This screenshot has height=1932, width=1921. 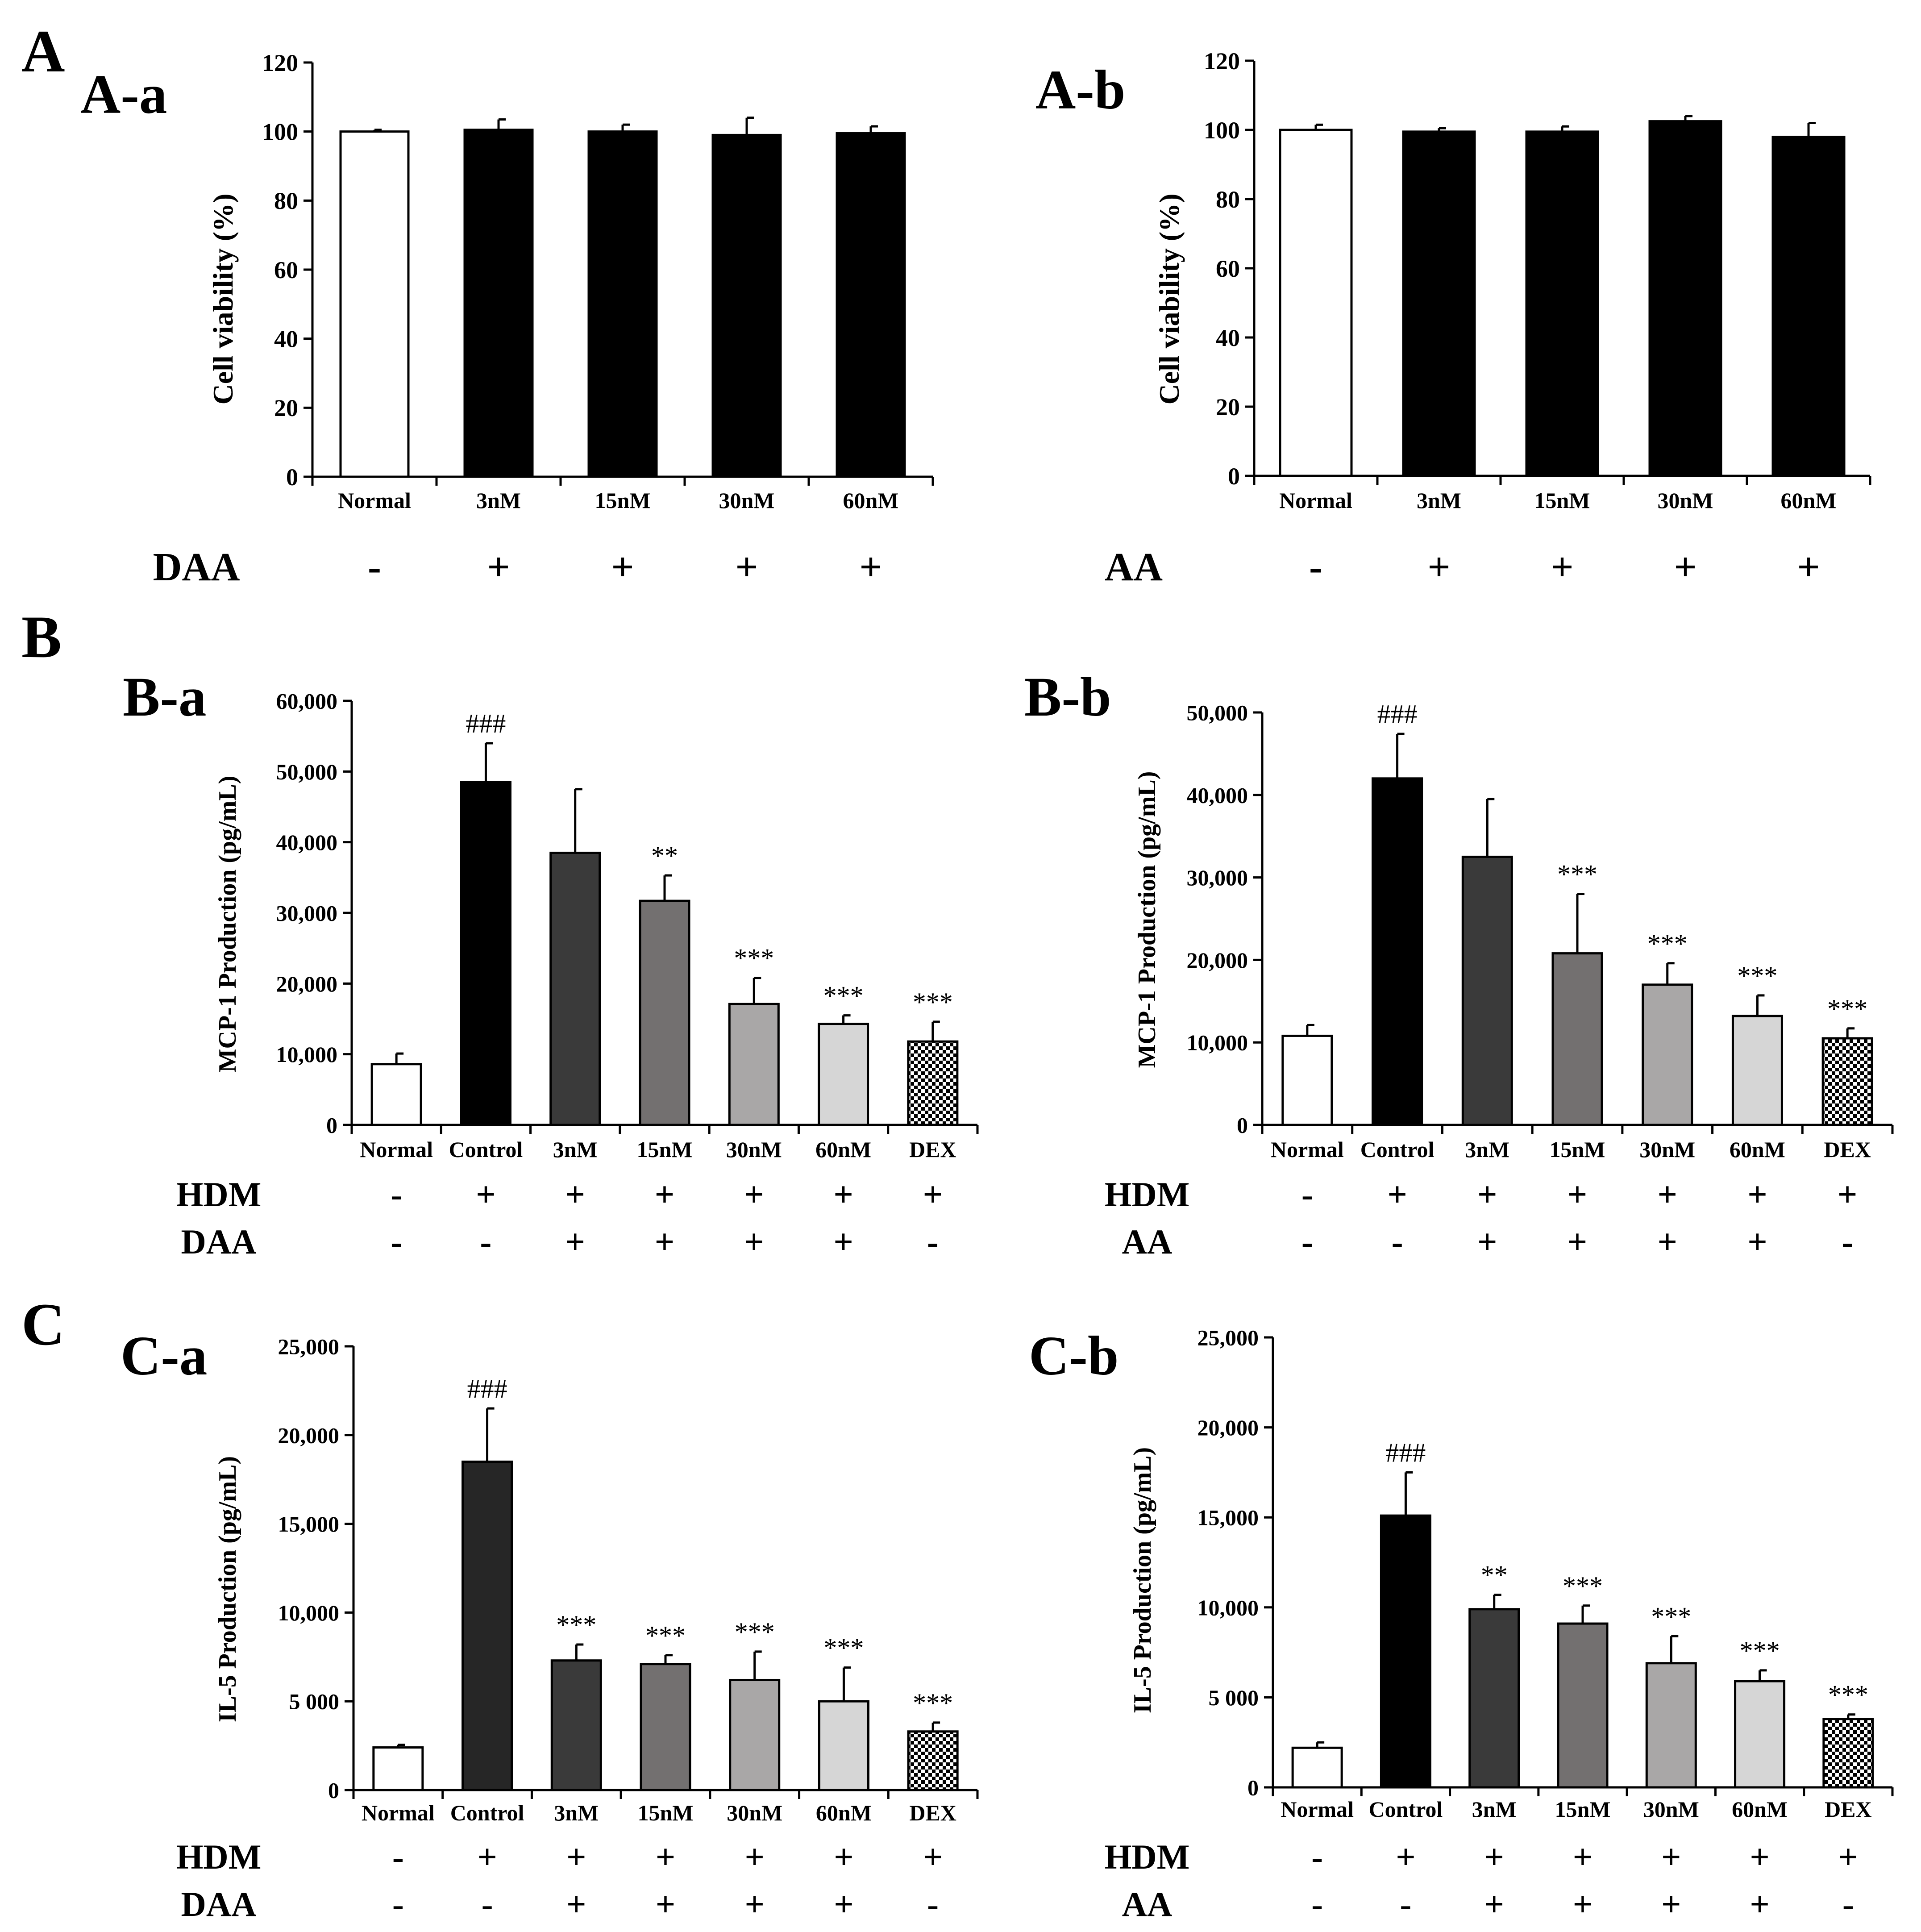 What do you see at coordinates (286, 200) in the screenshot?
I see `y-tick-label: 80` at bounding box center [286, 200].